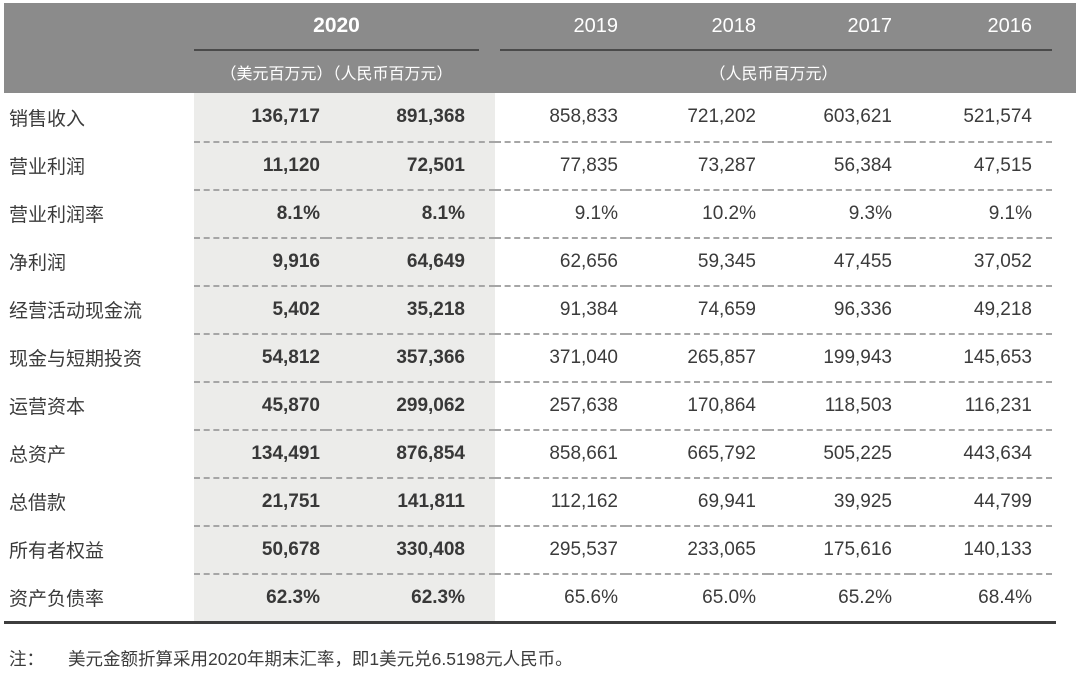 Image resolution: width=1080 pixels, height=682 pixels. Describe the element at coordinates (410, 165) in the screenshot. I see `cell-rmb-2020: 72,501` at that location.